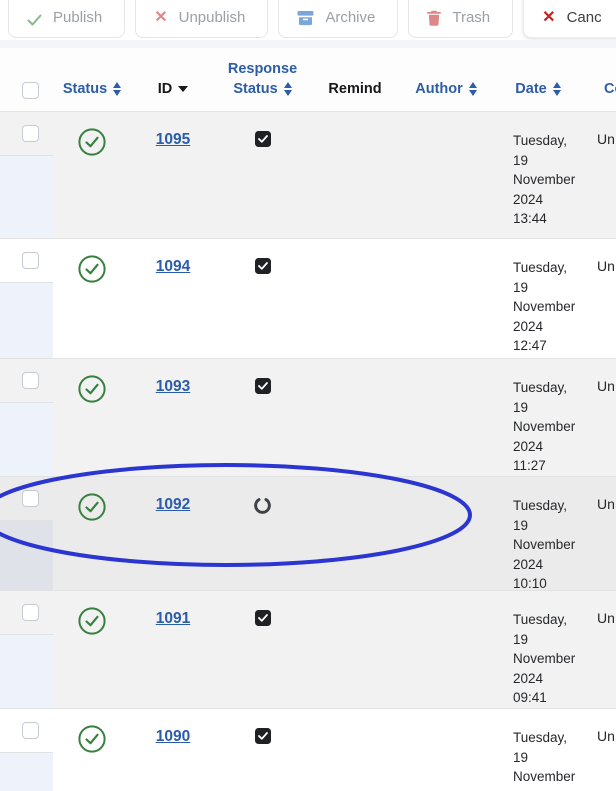  I want to click on x-icon: ✕, so click(161, 17).